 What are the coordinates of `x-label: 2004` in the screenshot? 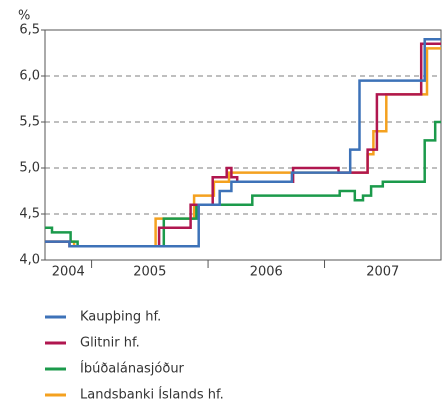 It's located at (68, 272).